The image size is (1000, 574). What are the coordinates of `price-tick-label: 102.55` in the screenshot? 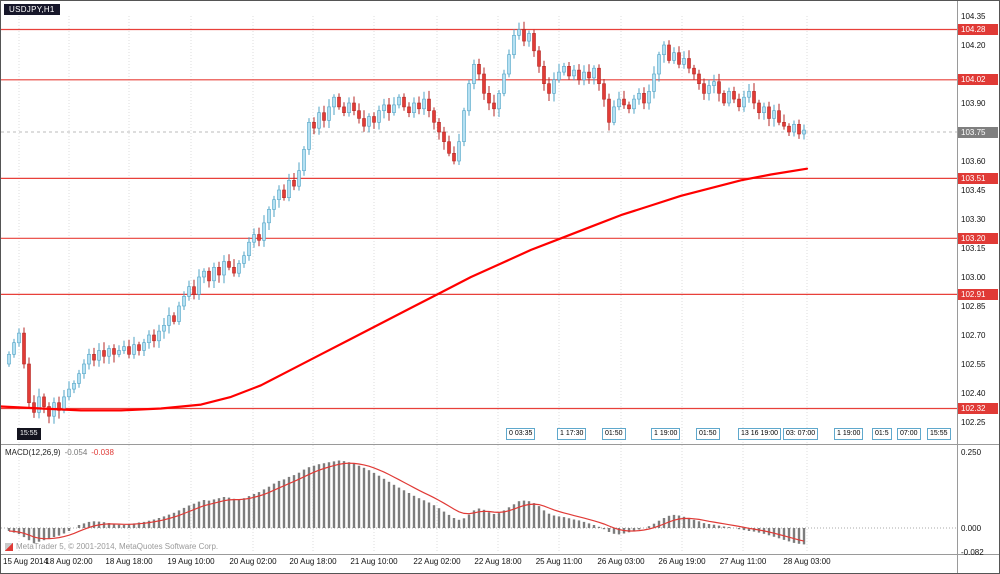 It's located at (973, 364).